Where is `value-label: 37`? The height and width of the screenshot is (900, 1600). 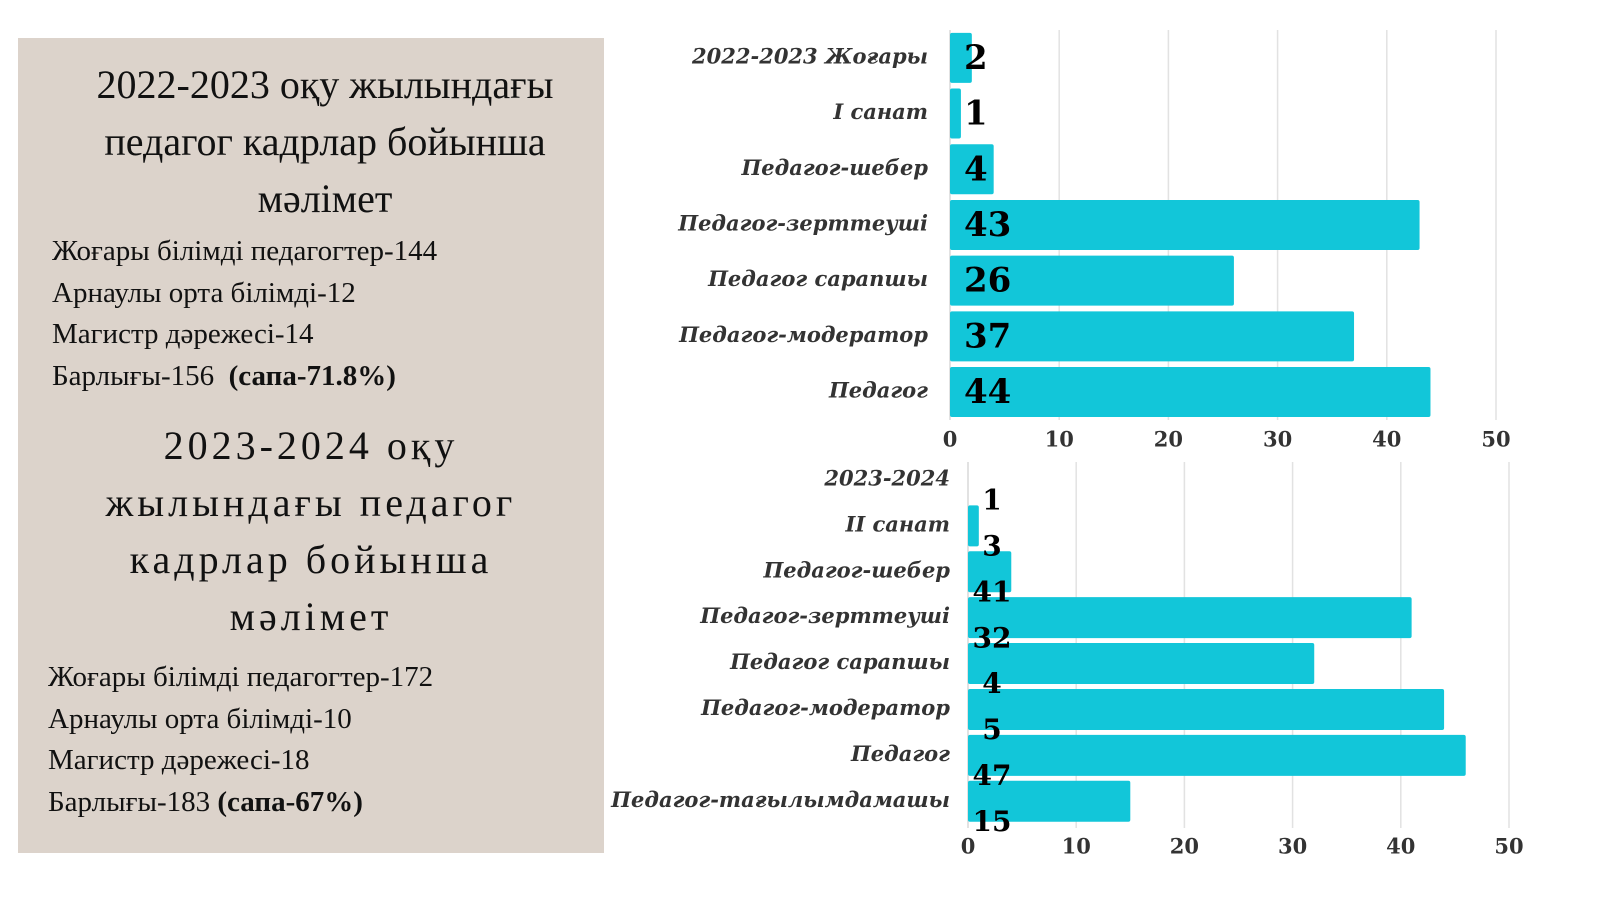 value-label: 37 is located at coordinates (987, 336).